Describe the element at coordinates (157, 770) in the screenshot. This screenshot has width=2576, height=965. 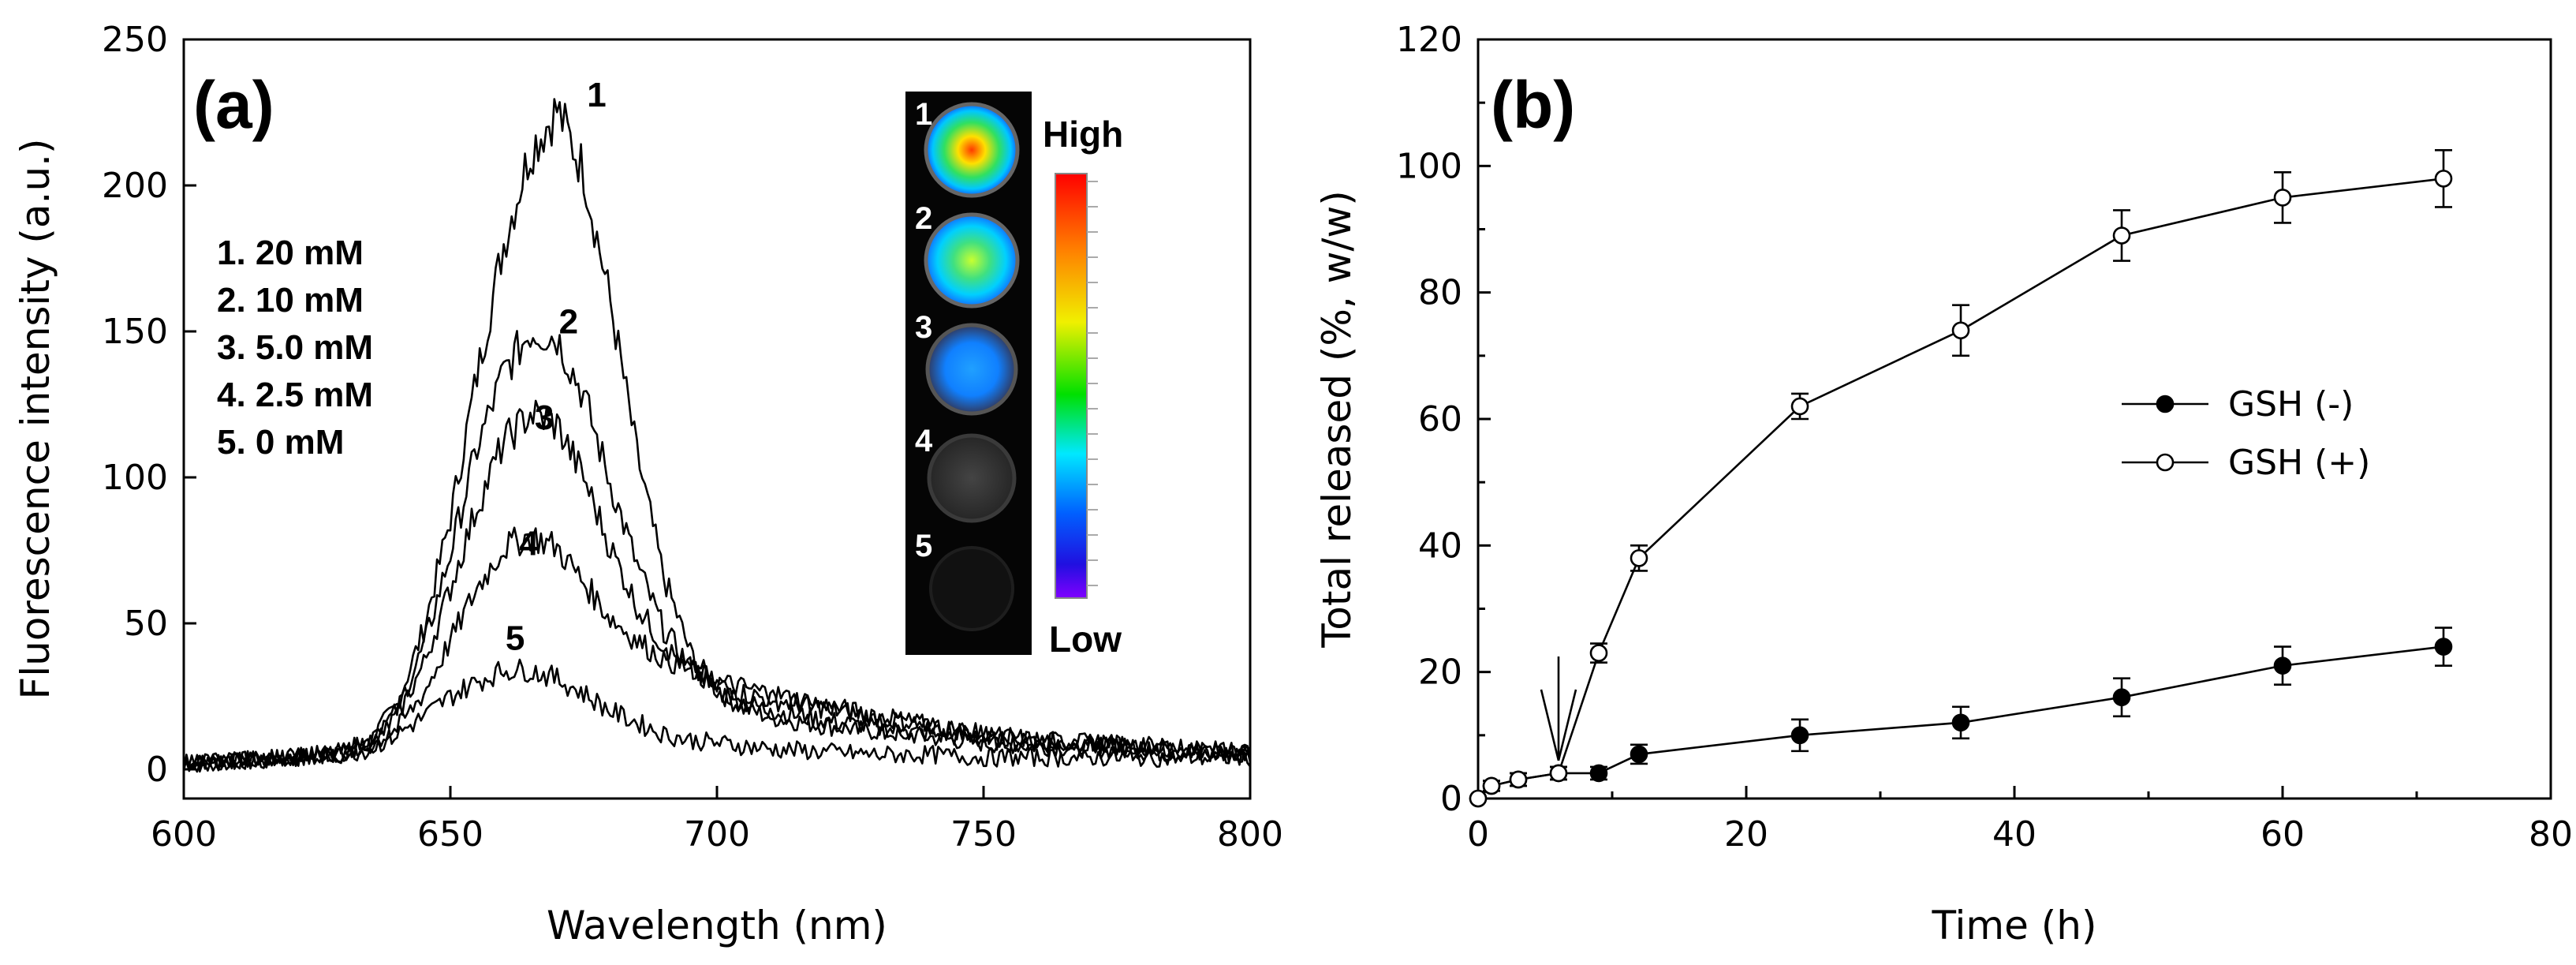
I see `chart-a-ytick-label: 0` at that location.